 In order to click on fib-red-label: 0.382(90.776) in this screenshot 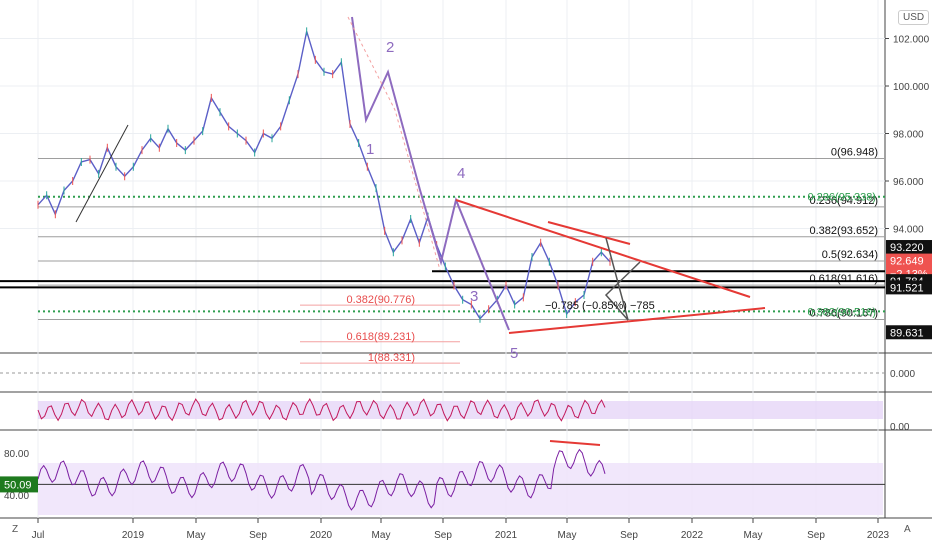, I will do `click(381, 300)`.